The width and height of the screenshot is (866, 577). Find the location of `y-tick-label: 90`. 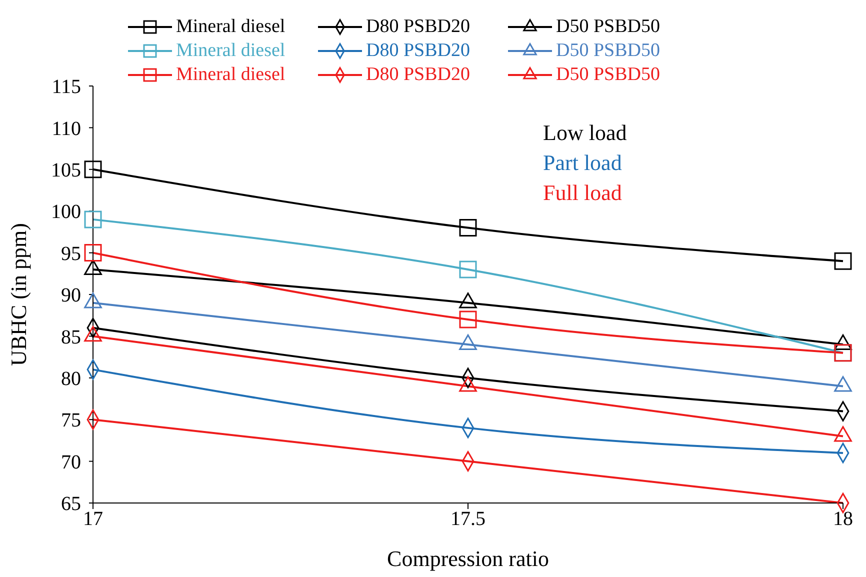

y-tick-label: 90 is located at coordinates (71, 295).